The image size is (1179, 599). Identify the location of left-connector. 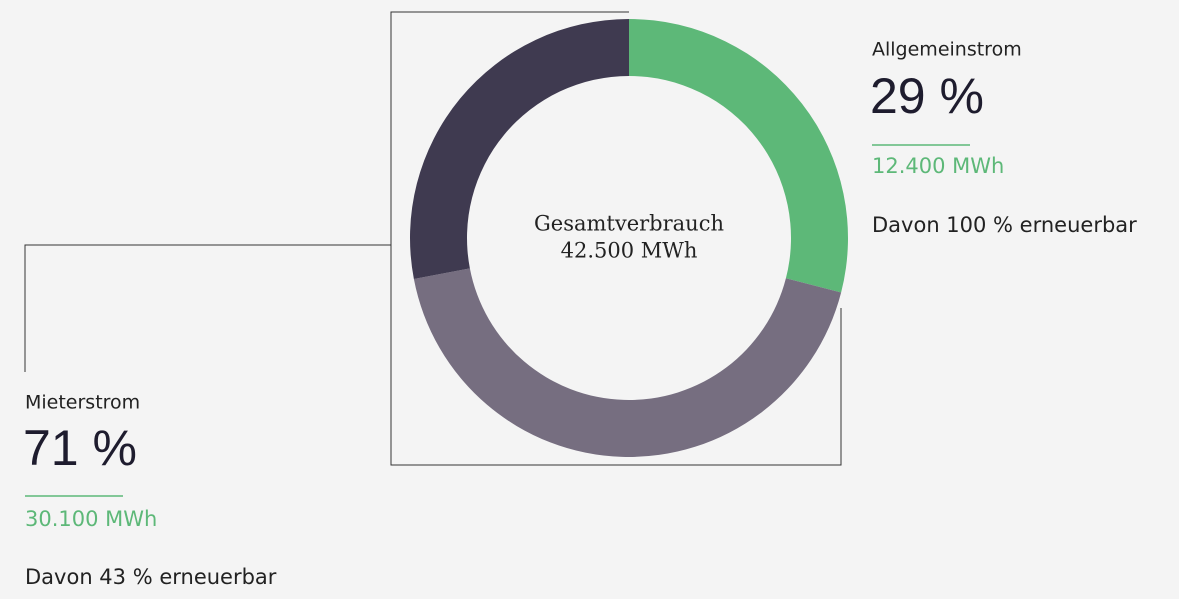
(207, 308).